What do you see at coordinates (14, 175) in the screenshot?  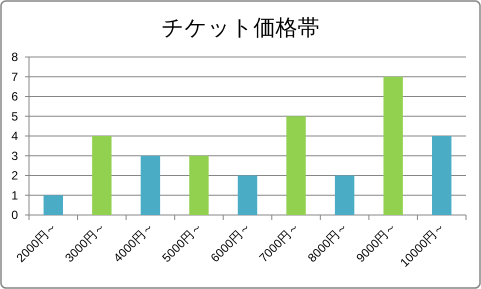 I see `y-tick-label: 2` at bounding box center [14, 175].